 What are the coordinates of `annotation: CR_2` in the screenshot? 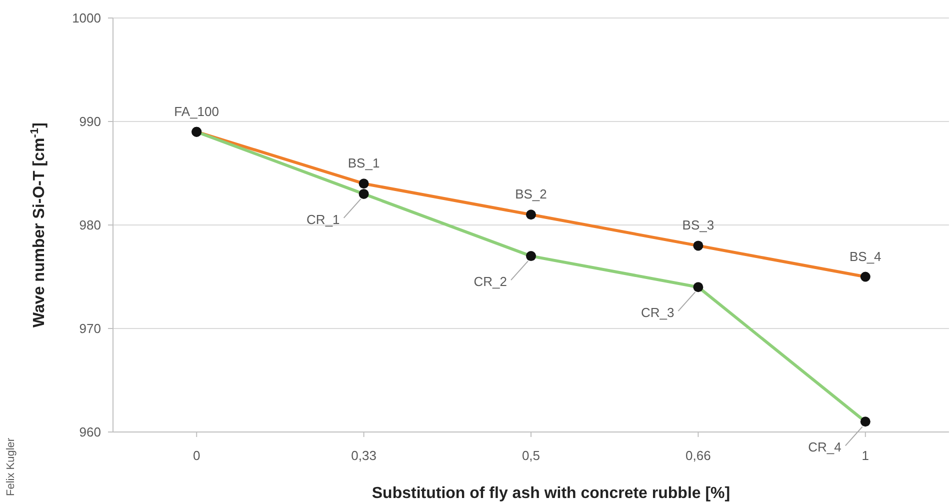 It's located at (490, 282).